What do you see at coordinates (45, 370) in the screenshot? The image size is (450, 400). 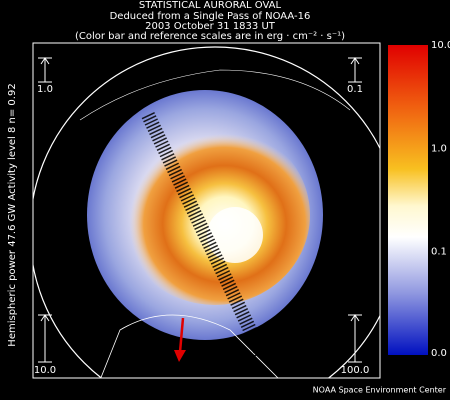 I see `scale-label: 10.0` at bounding box center [45, 370].